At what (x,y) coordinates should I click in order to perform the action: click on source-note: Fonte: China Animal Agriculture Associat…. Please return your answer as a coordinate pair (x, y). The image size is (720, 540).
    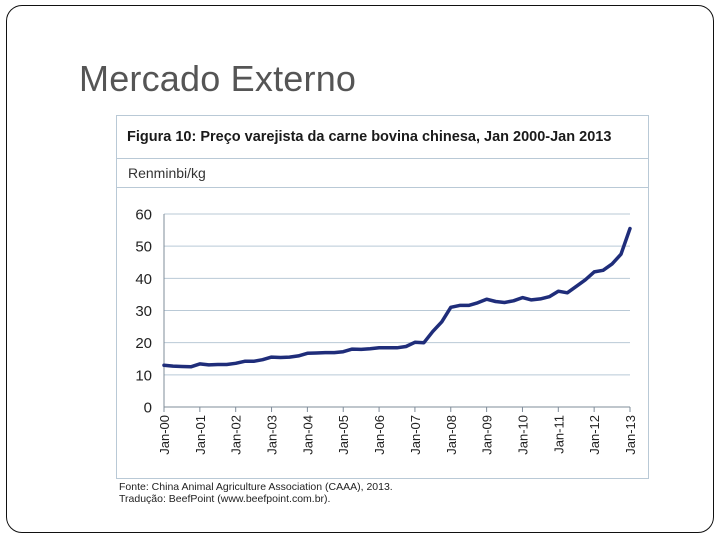
    Looking at the image, I should click on (256, 493).